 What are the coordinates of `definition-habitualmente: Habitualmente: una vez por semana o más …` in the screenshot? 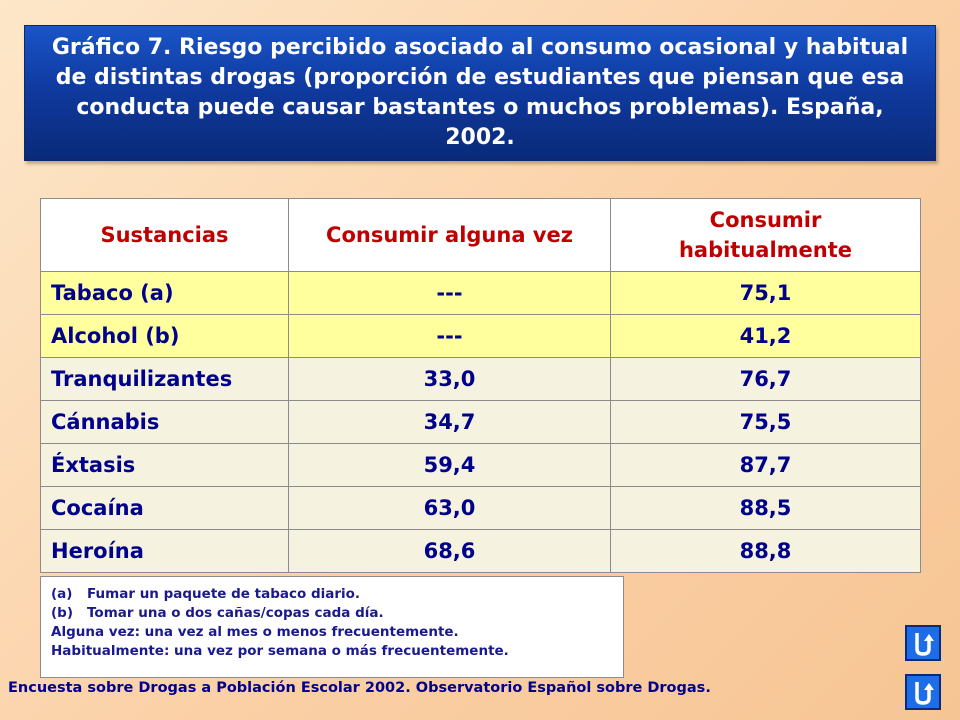 It's located at (280, 651).